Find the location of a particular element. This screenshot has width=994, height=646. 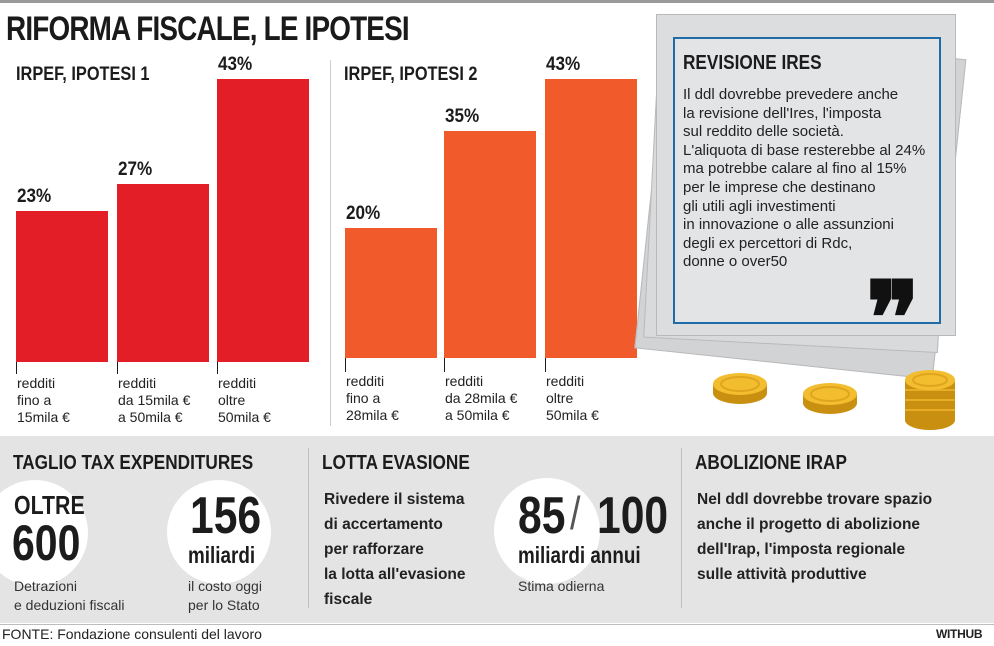

bar-category-label: redditi da 28mila € a 50mila € is located at coordinates (481, 398).